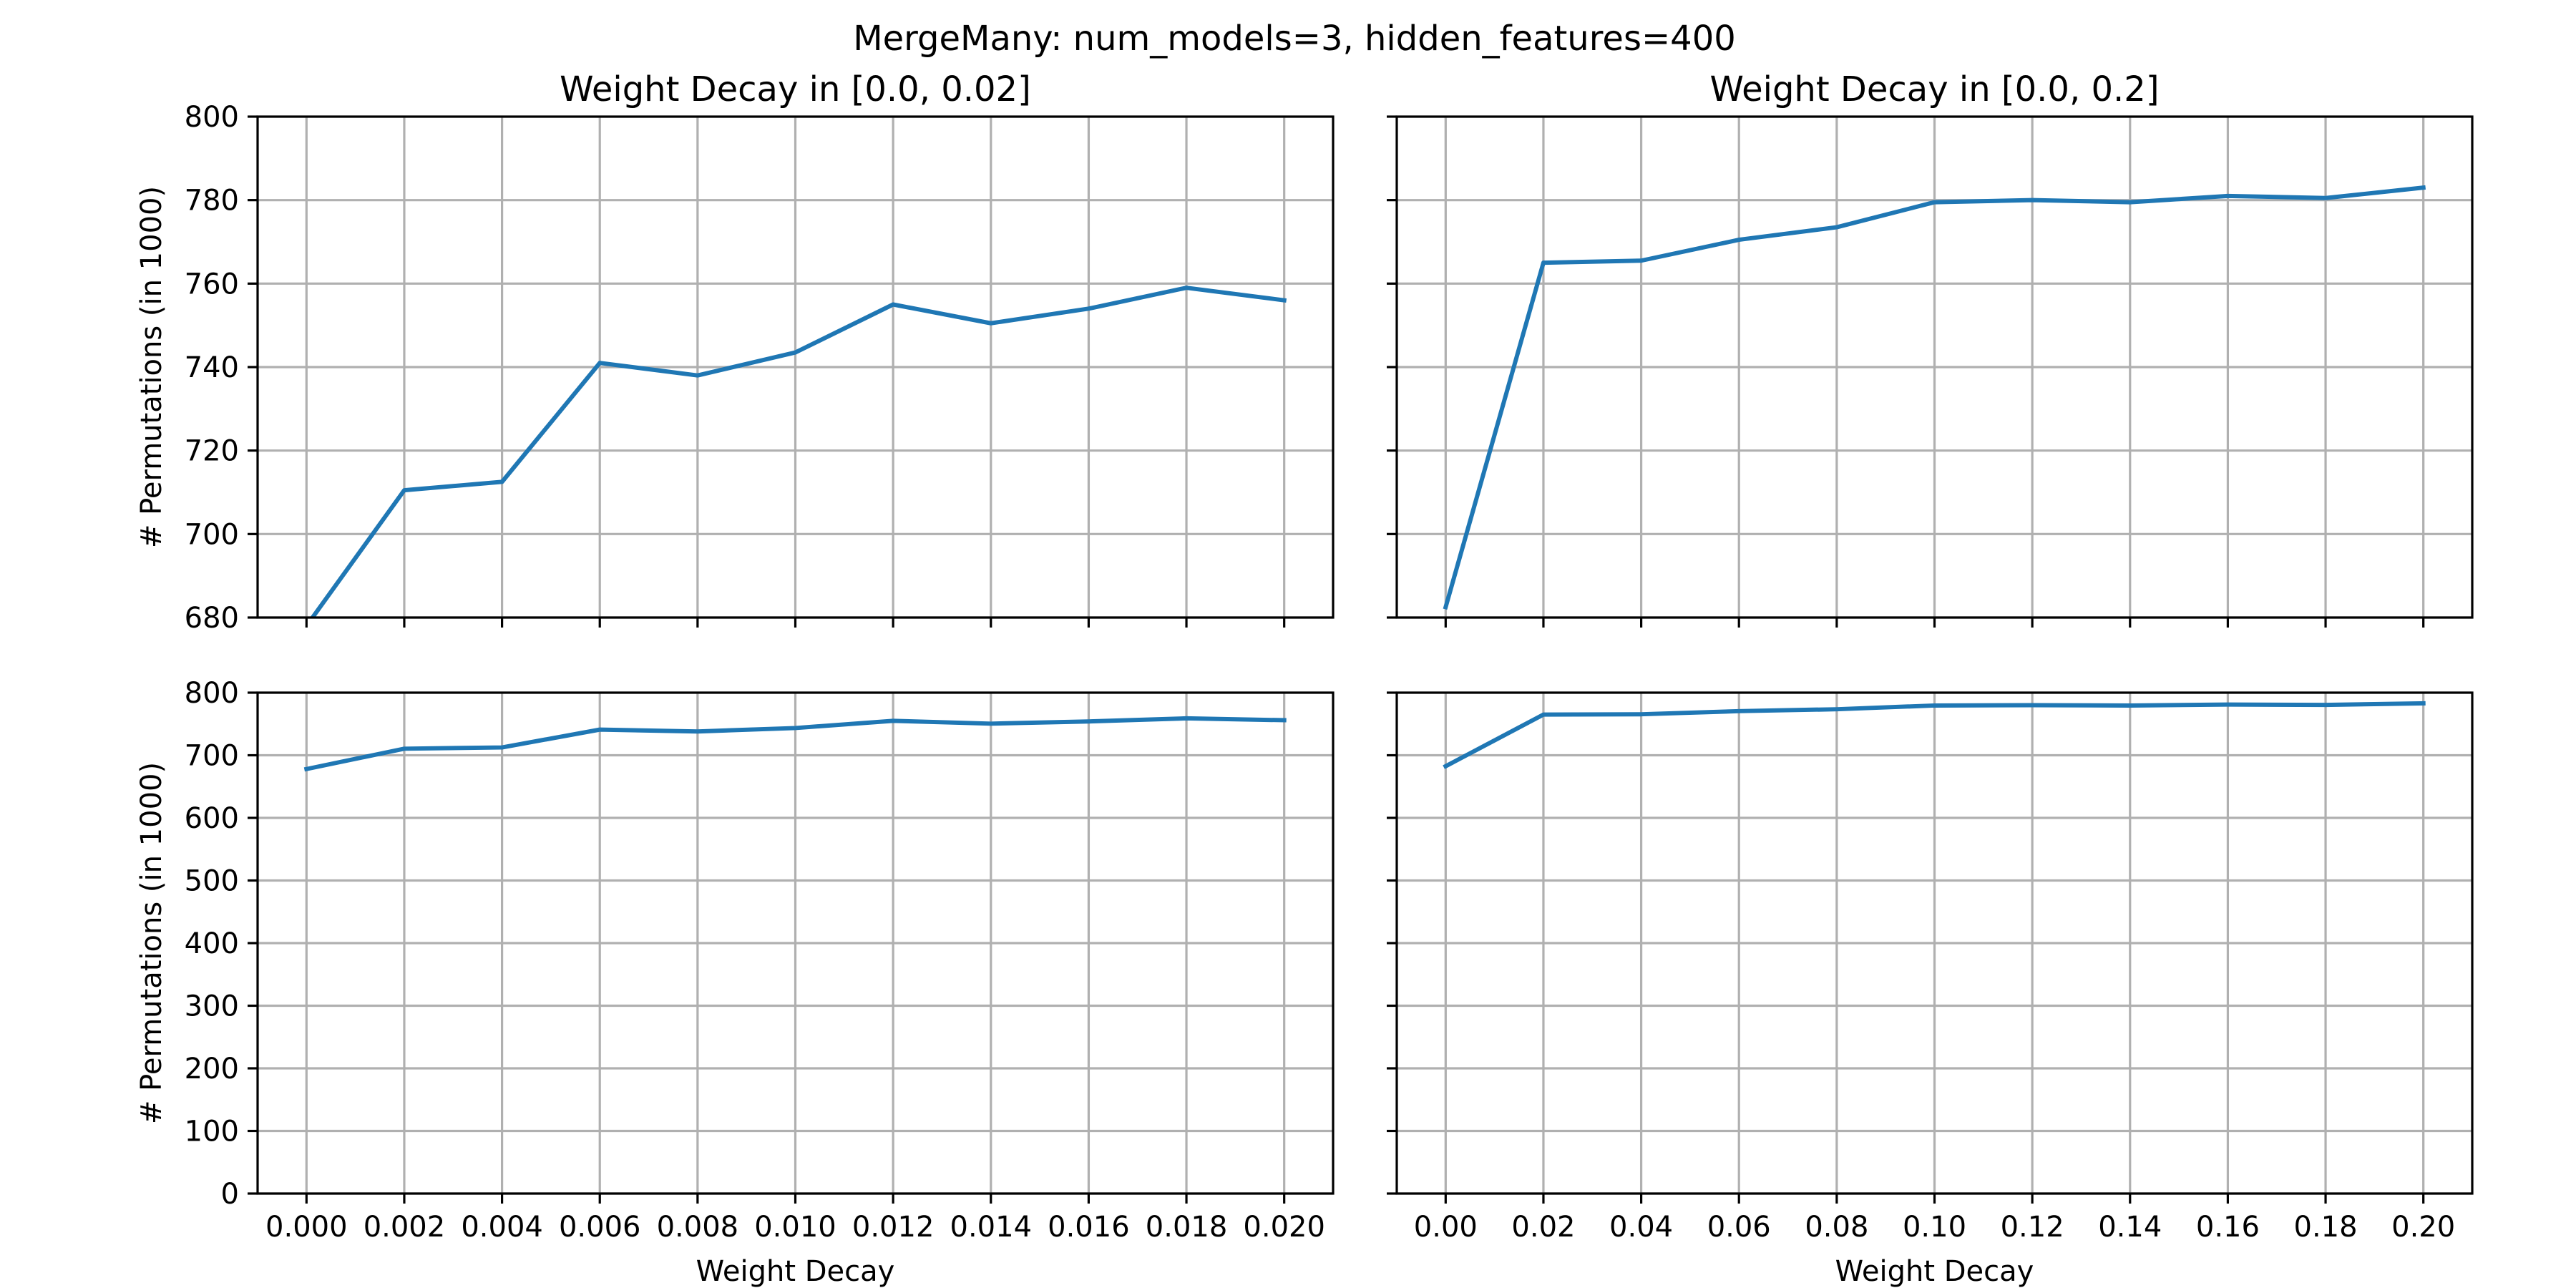 The width and height of the screenshot is (2576, 1288). I want to click on y-tick-label-3: 300, so click(212, 1006).